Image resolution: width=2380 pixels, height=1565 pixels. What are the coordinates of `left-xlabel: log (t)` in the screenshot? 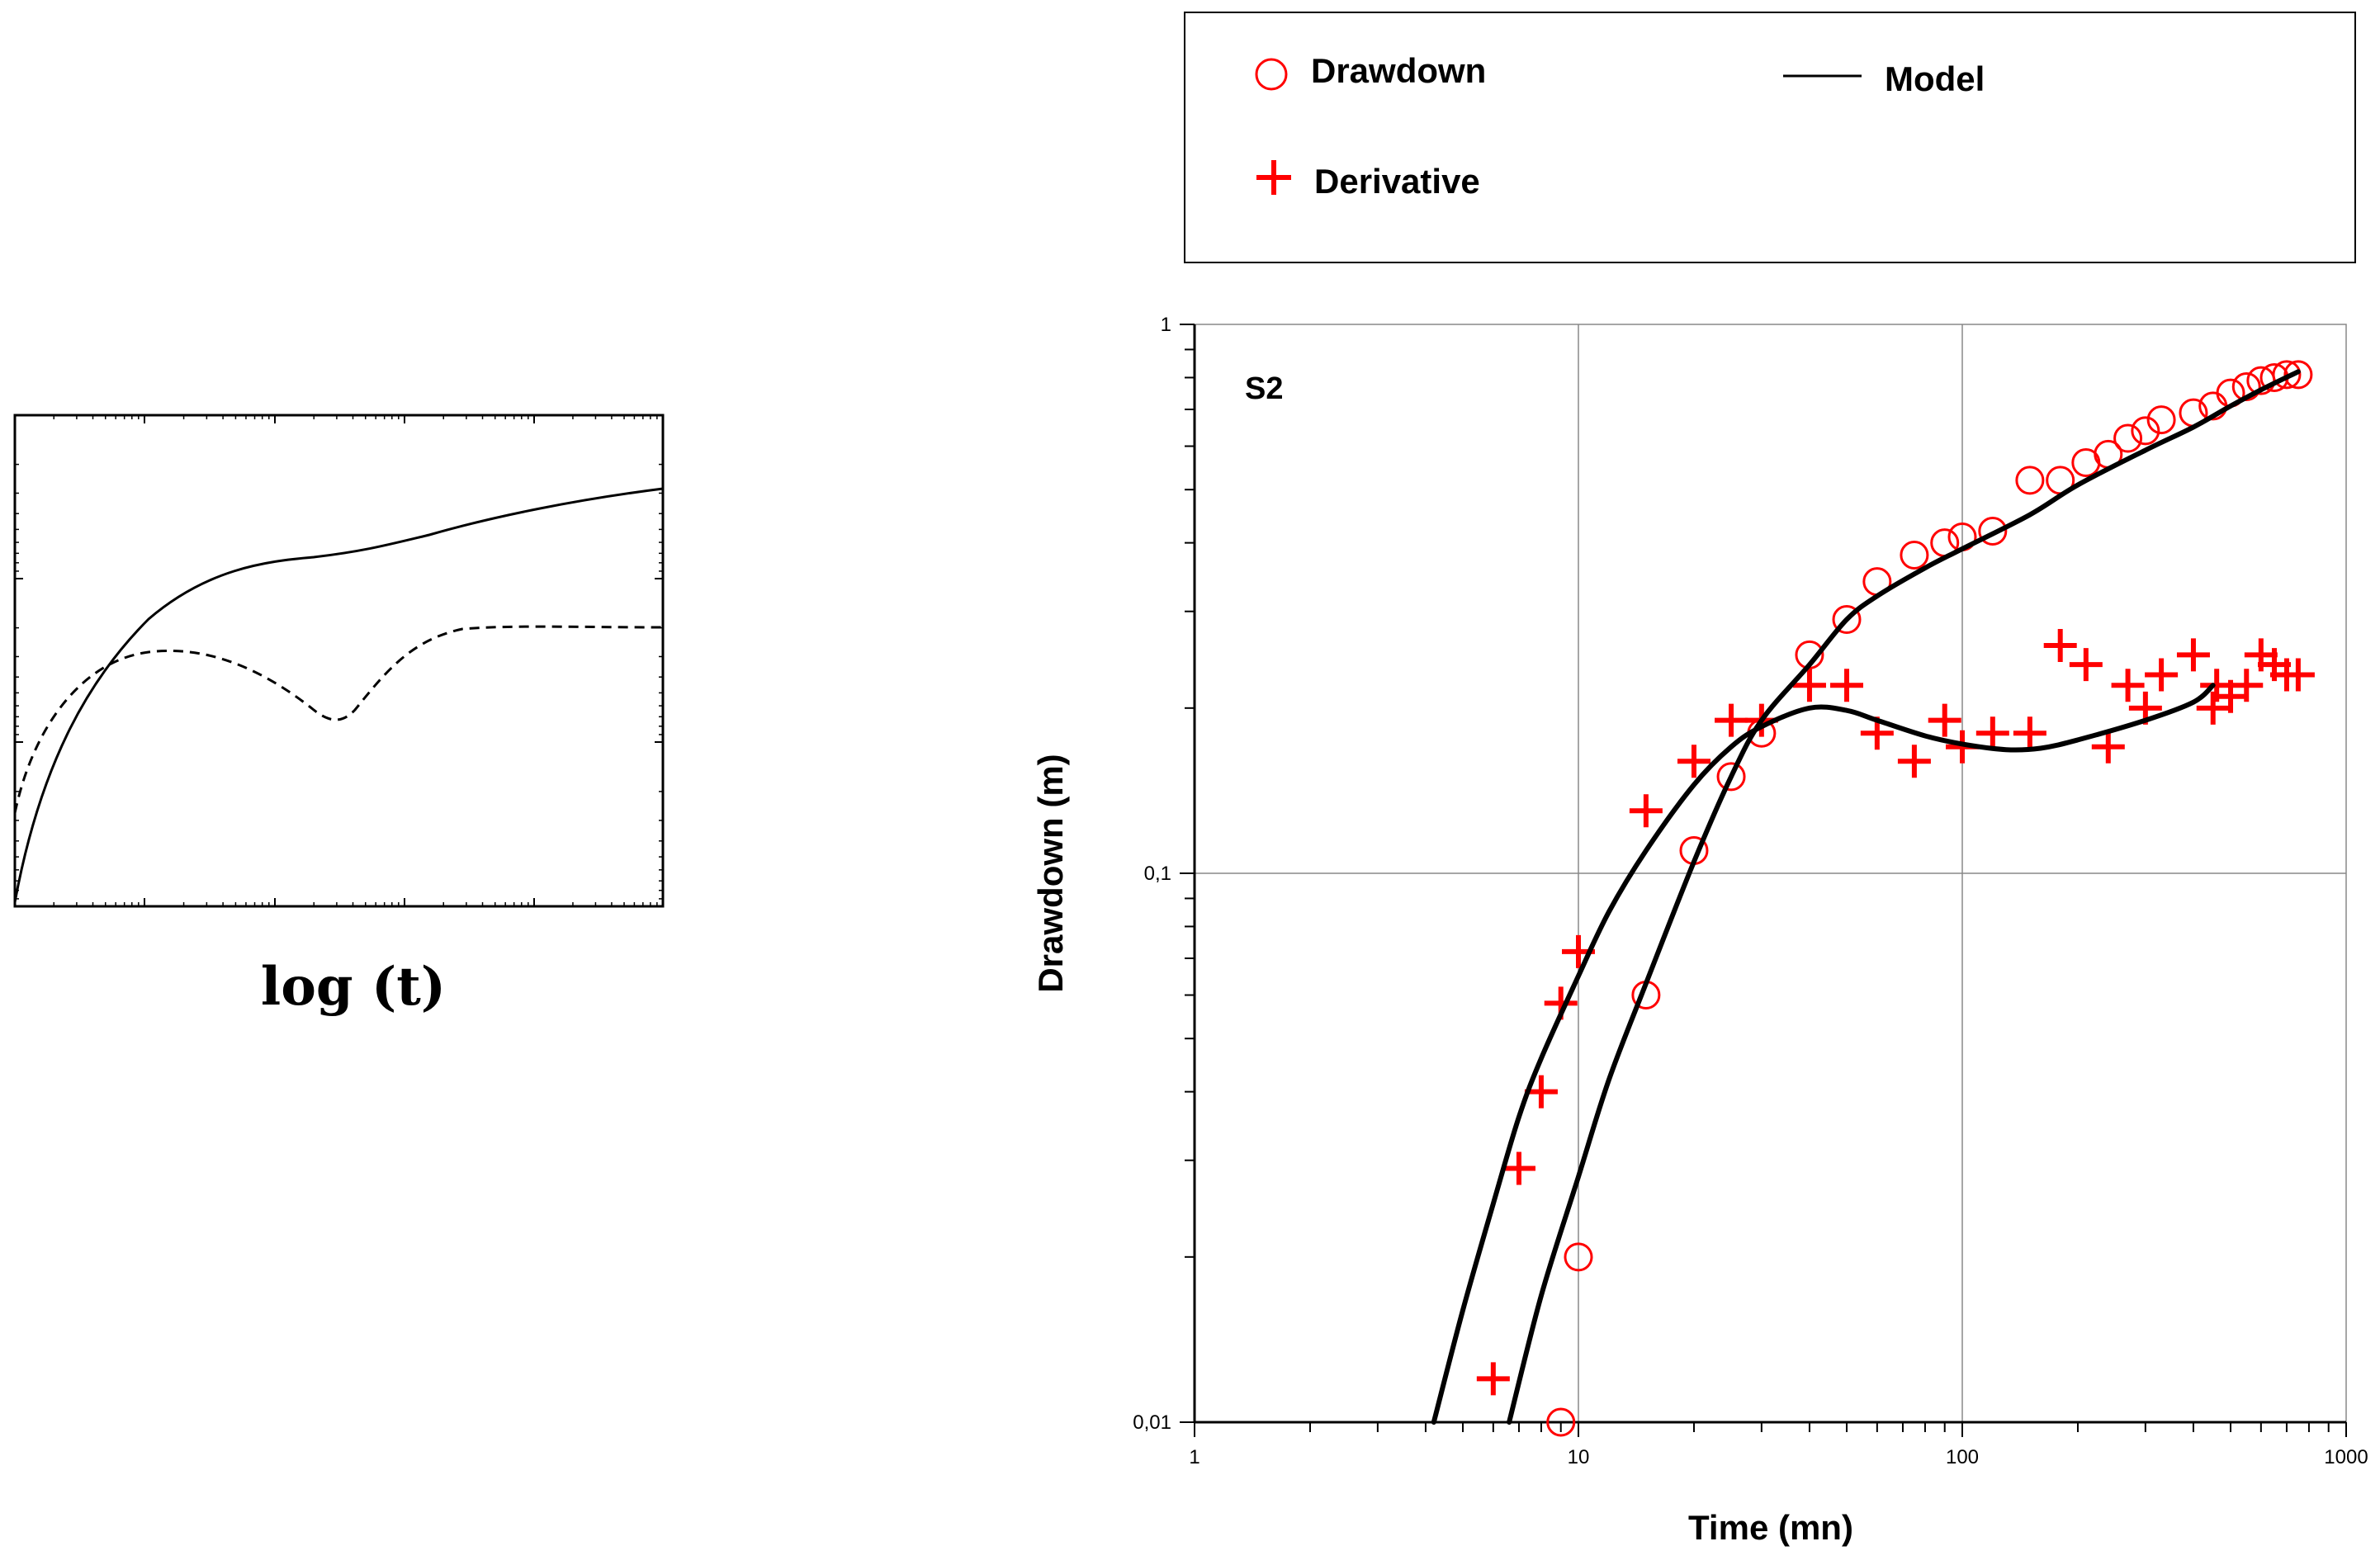 It's located at (353, 987).